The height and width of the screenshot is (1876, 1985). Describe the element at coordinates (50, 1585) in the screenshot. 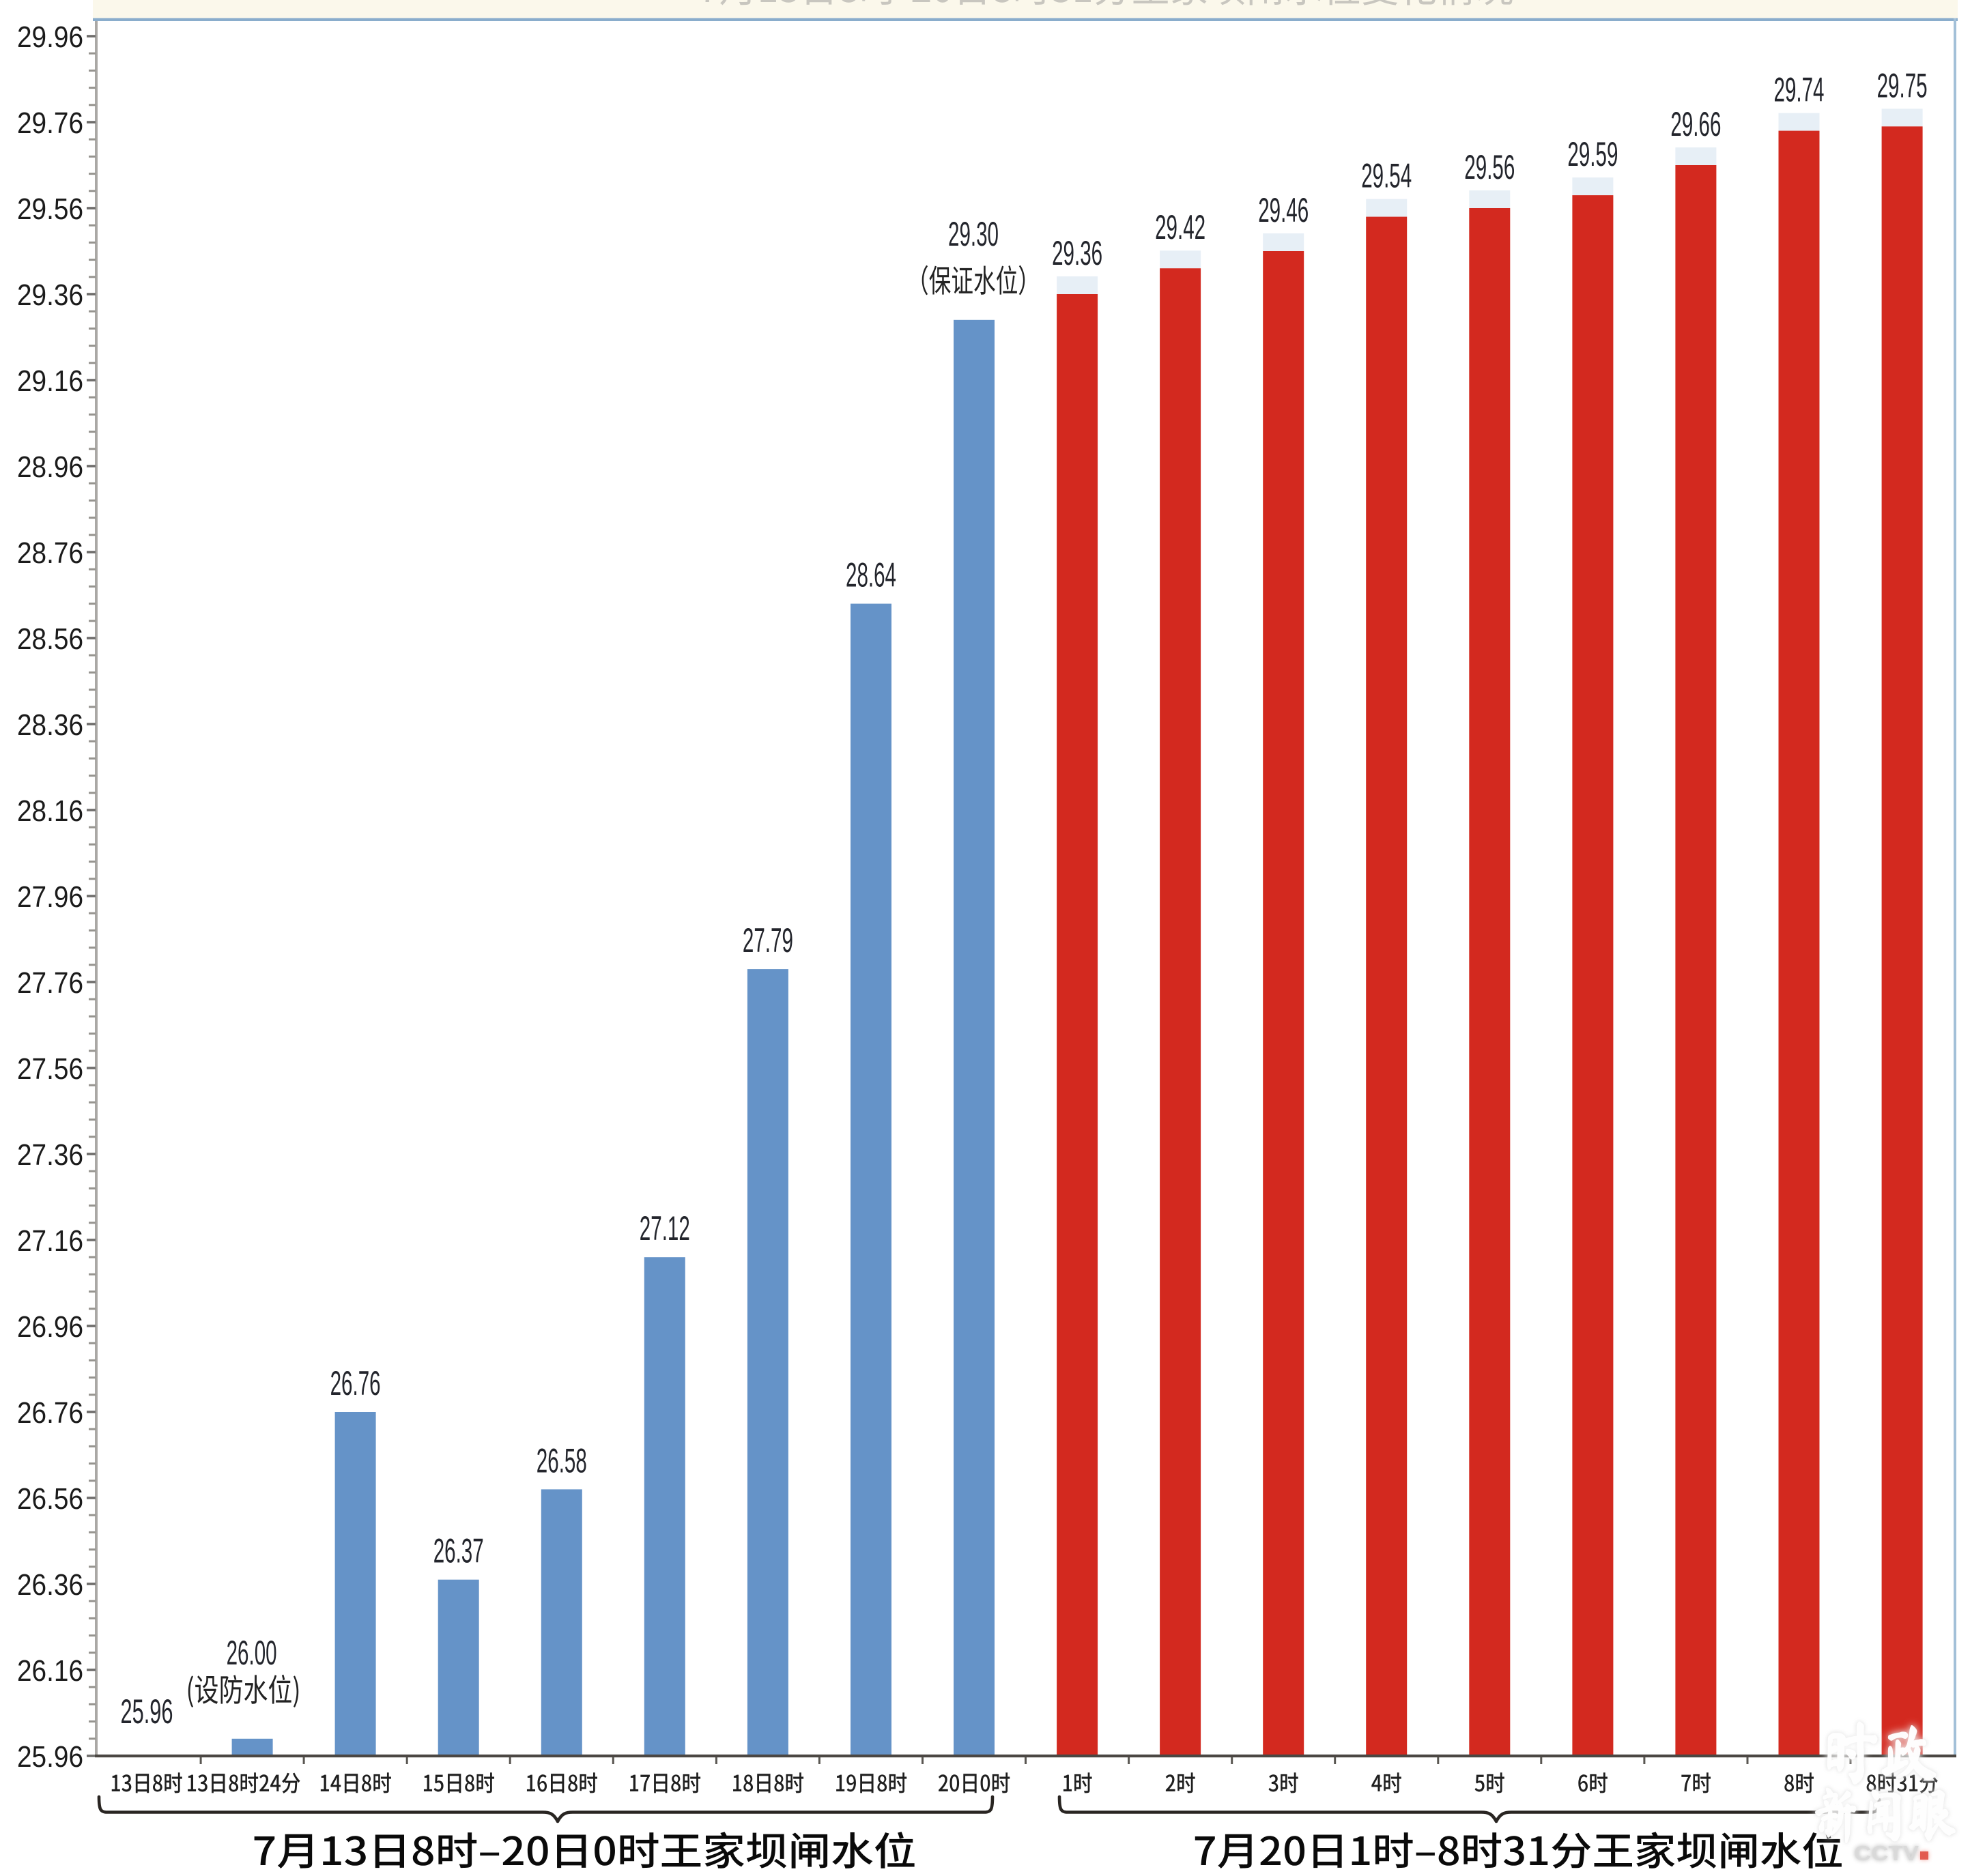

I see `svg-text: 26.36` at that location.